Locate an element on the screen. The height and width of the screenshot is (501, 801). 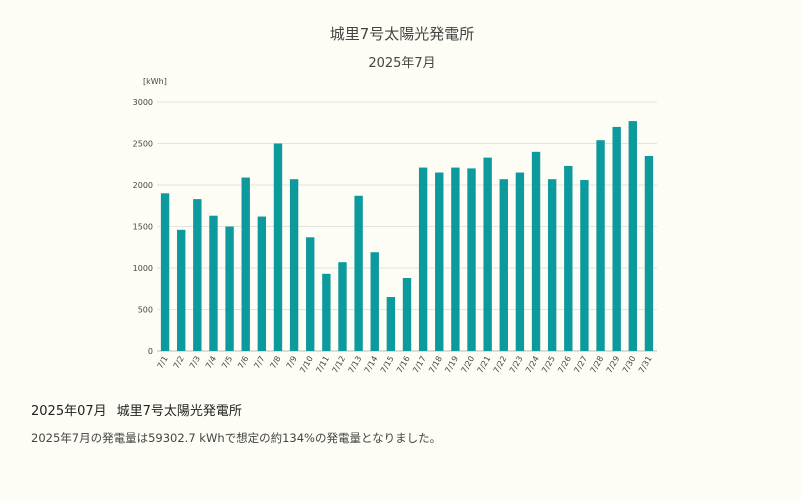
x-tick-label: 7/15 is located at coordinates (387, 365).